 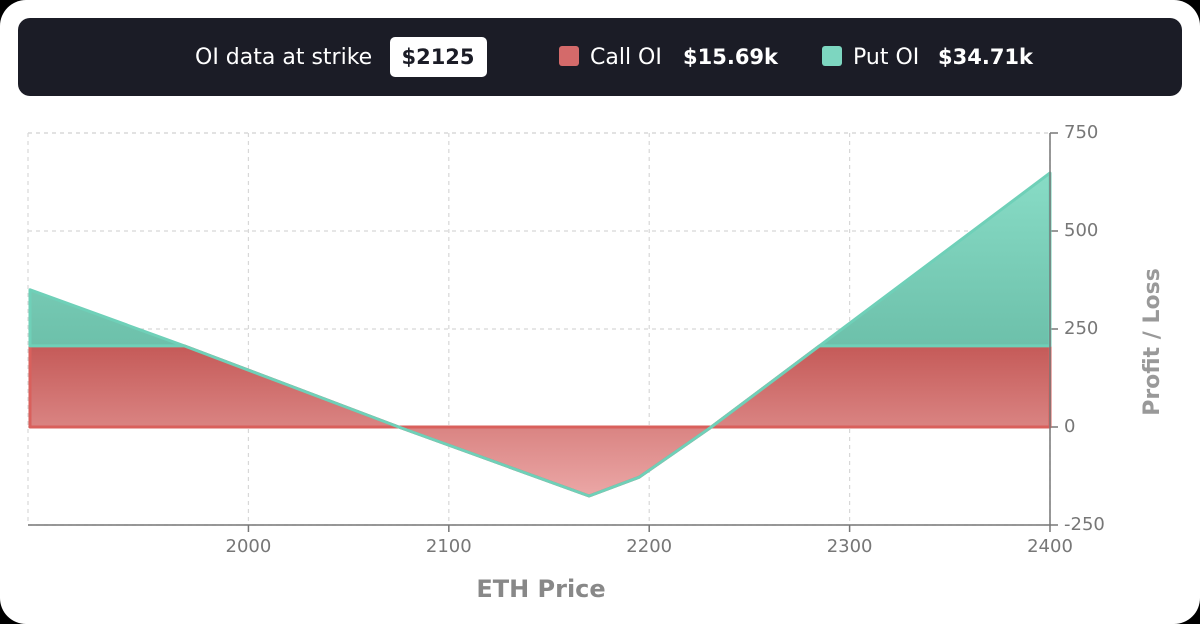 What do you see at coordinates (986, 57) in the screenshot?
I see `legend-value: $34.71k` at bounding box center [986, 57].